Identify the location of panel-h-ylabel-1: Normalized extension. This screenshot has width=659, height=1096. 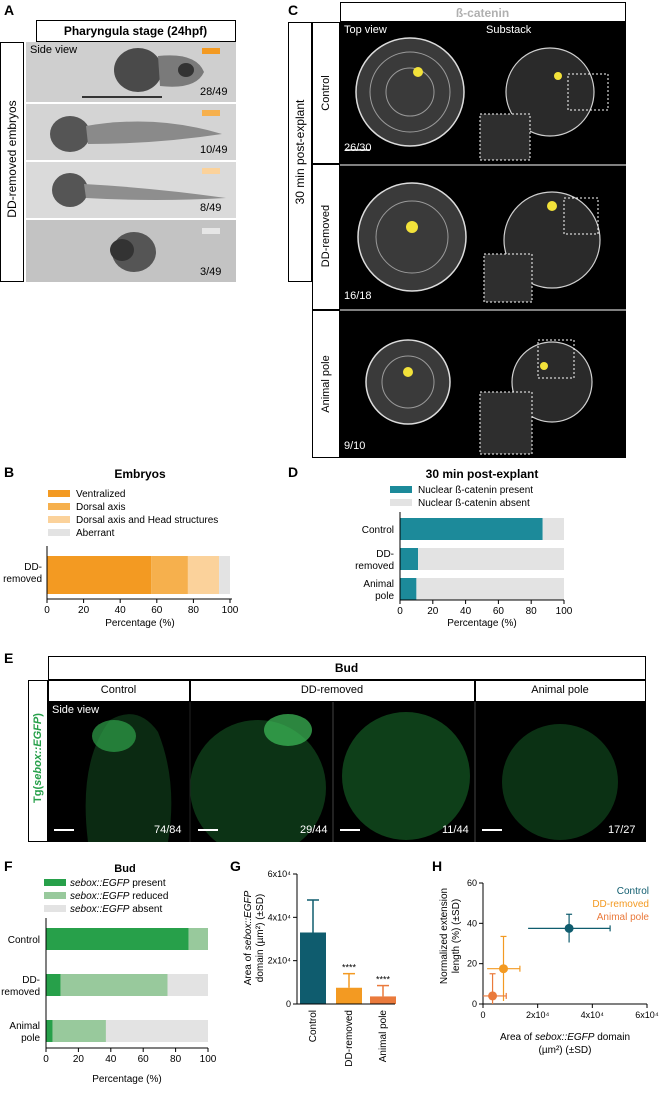
(444, 936).